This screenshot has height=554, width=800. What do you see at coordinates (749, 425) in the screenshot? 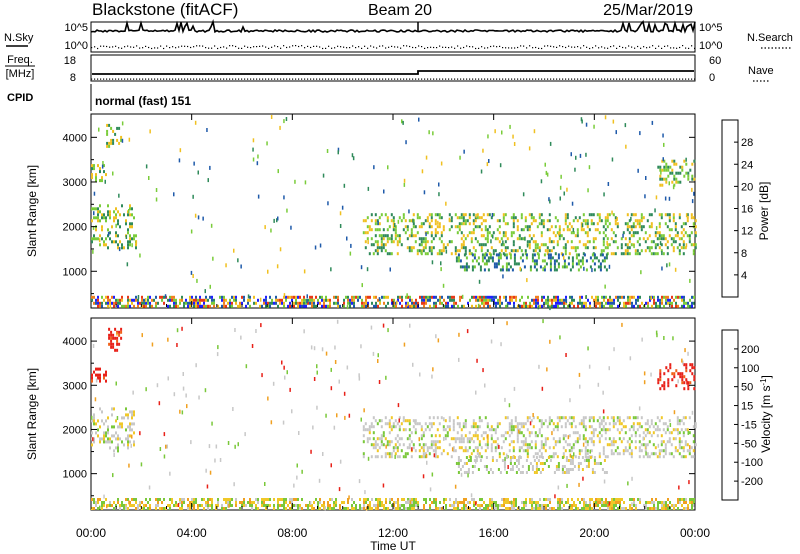
I see `colorbar-tick-4: -15` at bounding box center [749, 425].